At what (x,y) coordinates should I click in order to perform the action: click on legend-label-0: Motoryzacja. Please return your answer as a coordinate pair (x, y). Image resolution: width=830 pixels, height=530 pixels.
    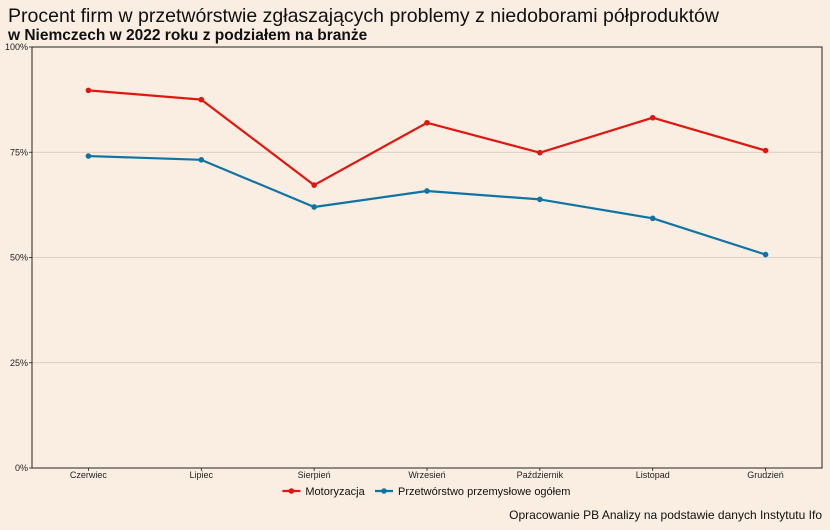
    Looking at the image, I should click on (335, 492).